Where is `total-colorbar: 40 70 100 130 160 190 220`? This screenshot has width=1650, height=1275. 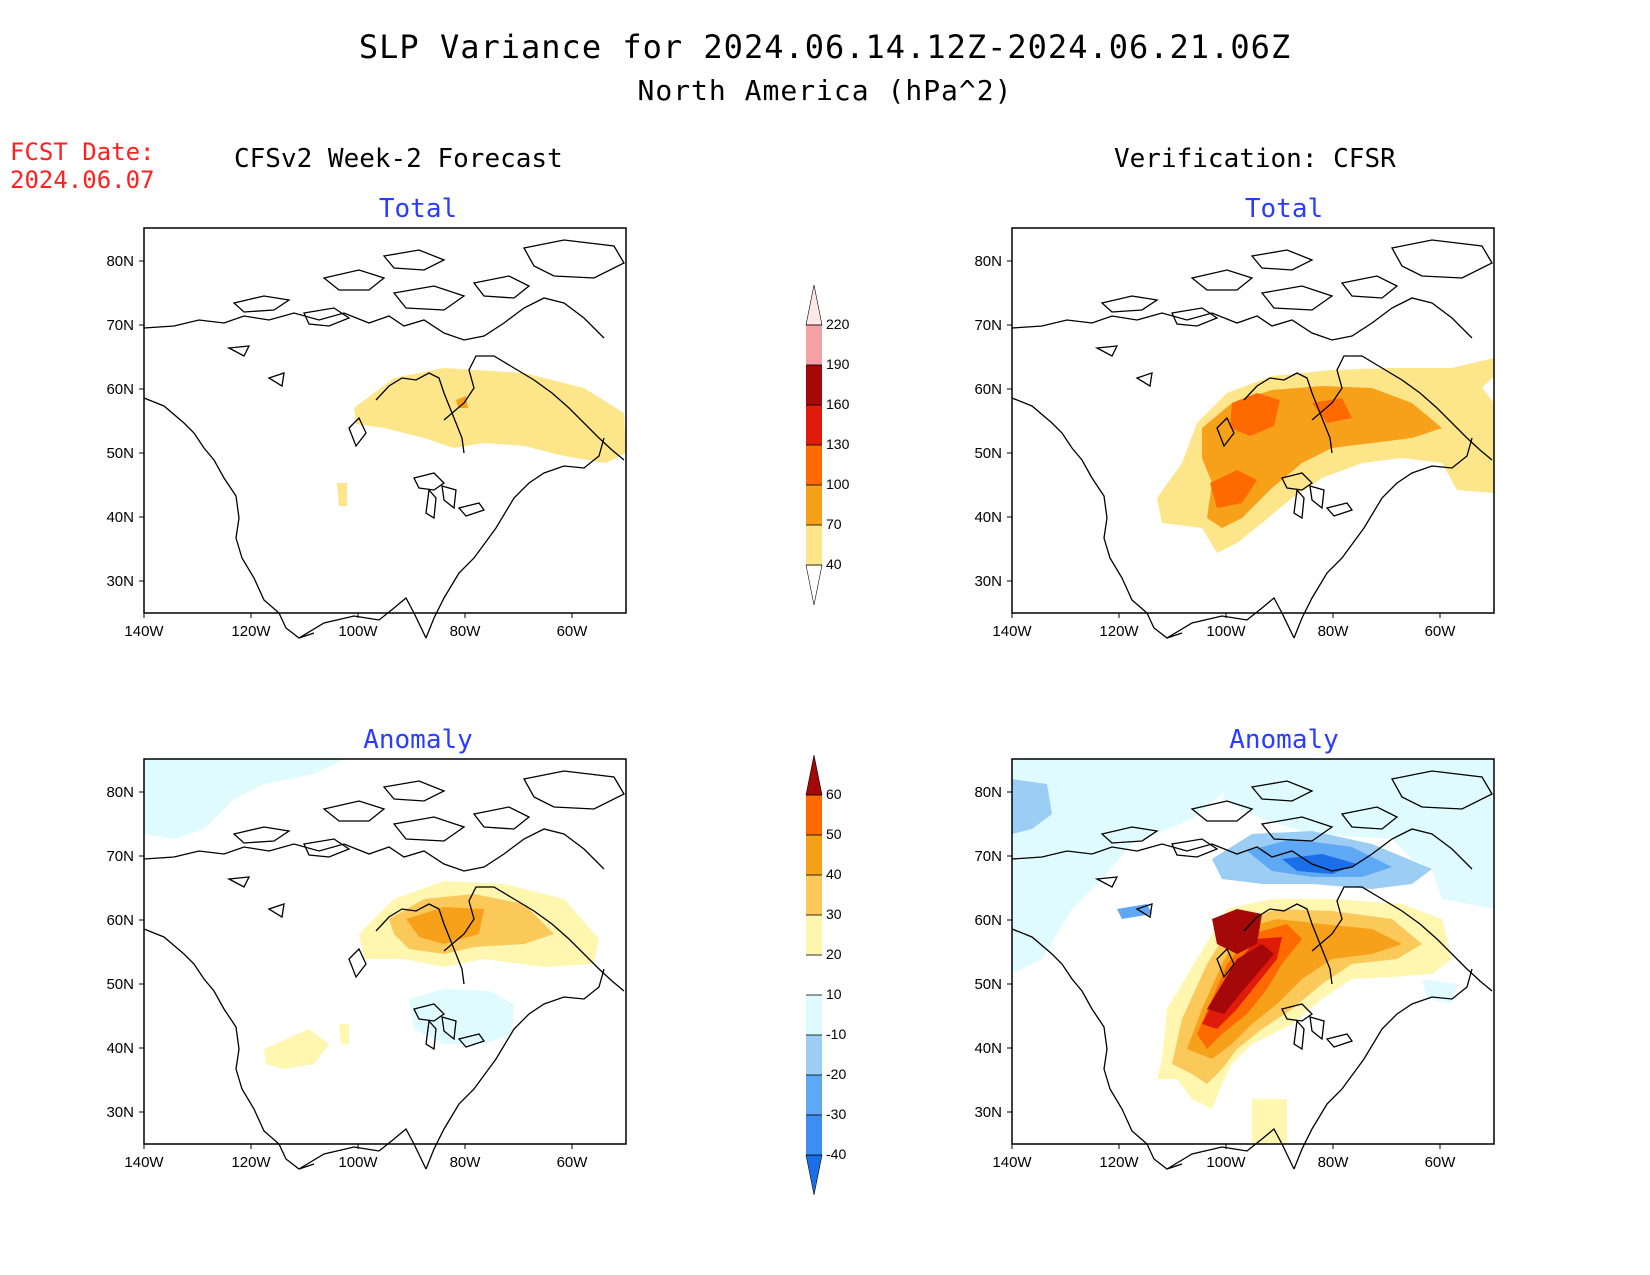 total-colorbar: 40 70 100 130 160 190 220 is located at coordinates (827, 445).